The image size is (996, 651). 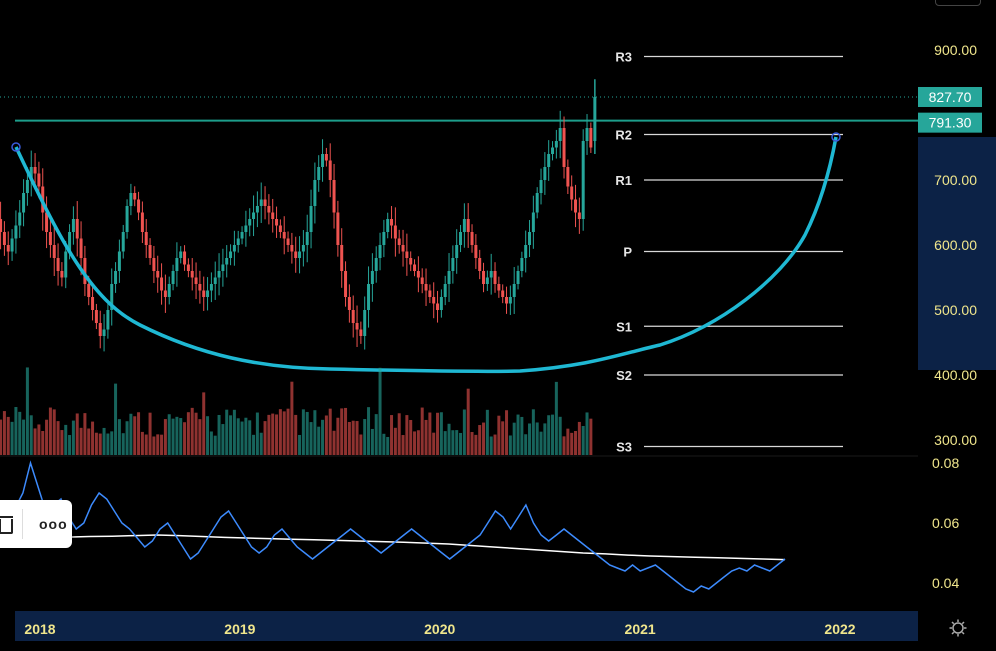 I want to click on level-price-tag-bg, so click(x=950, y=122).